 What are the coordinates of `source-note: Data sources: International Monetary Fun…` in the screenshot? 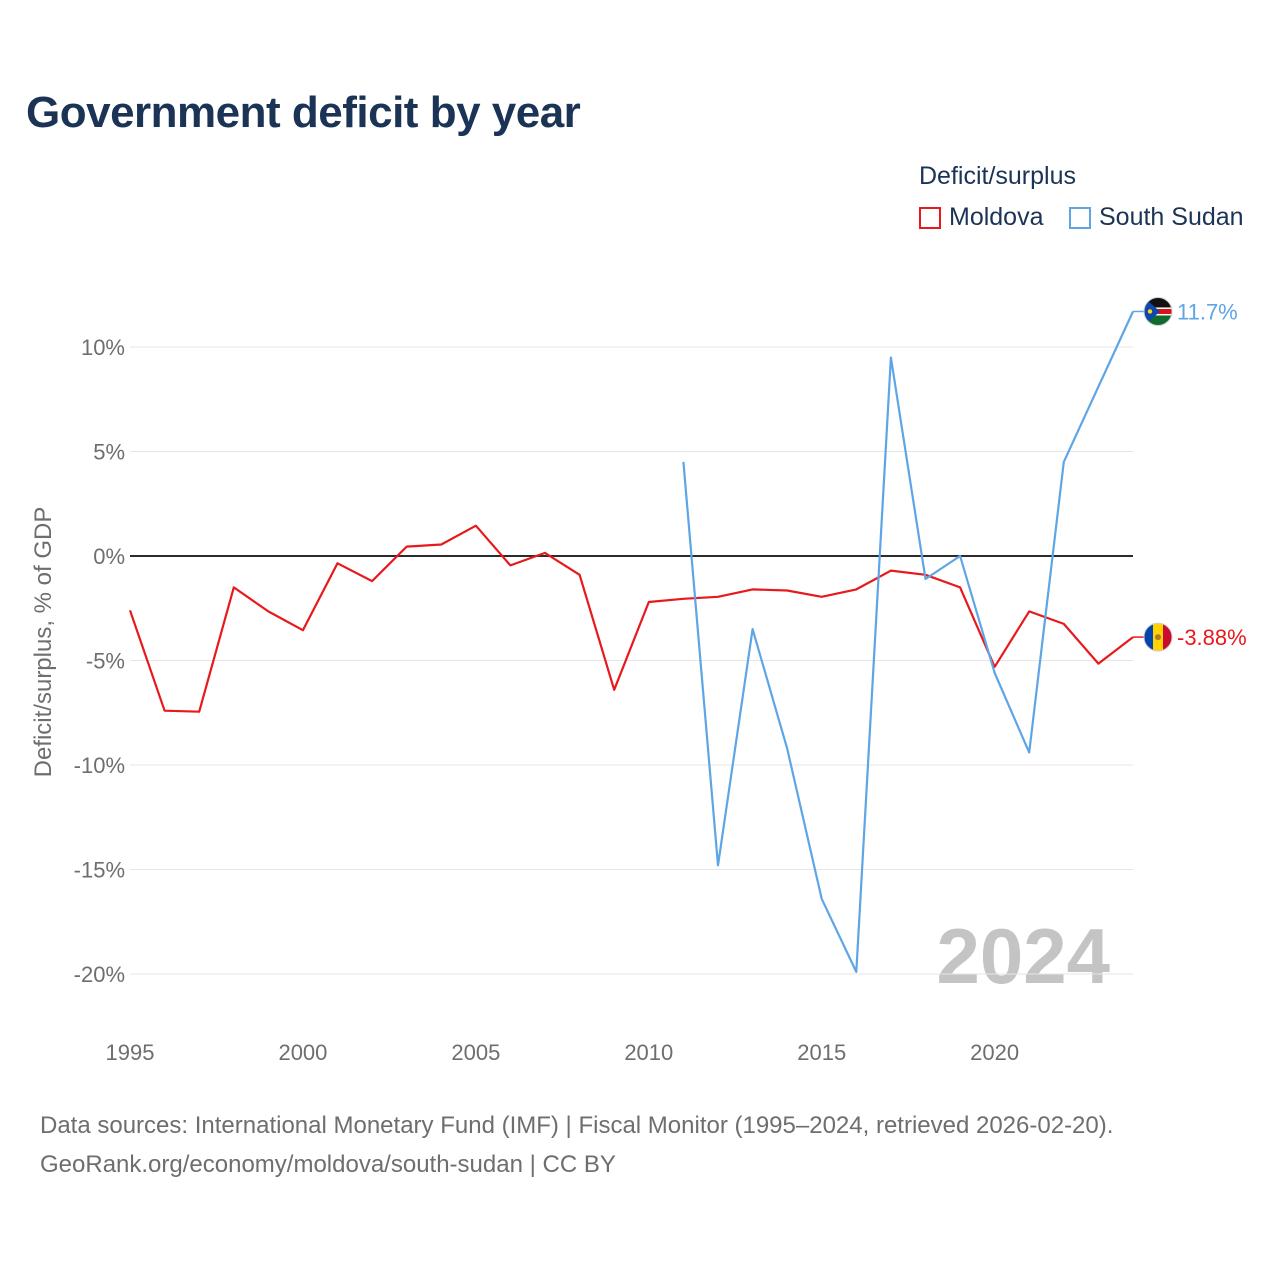 It's located at (576, 1145).